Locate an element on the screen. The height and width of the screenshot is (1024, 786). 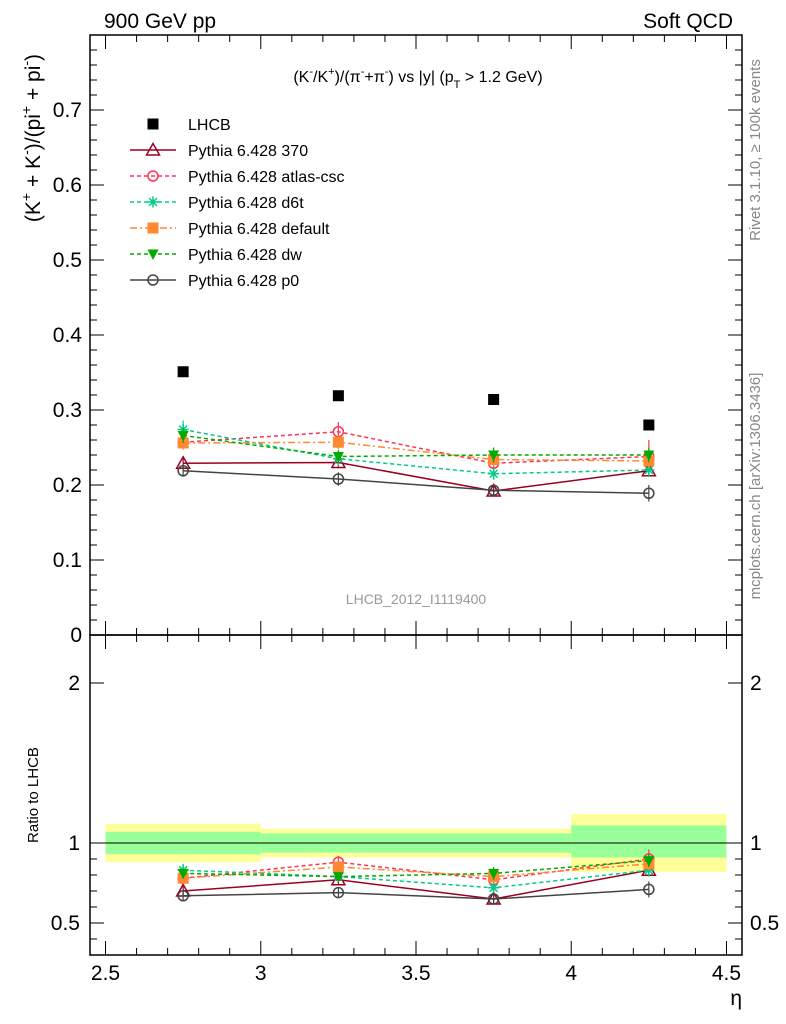
y-tick-label: 0.3 is located at coordinates (67, 410).